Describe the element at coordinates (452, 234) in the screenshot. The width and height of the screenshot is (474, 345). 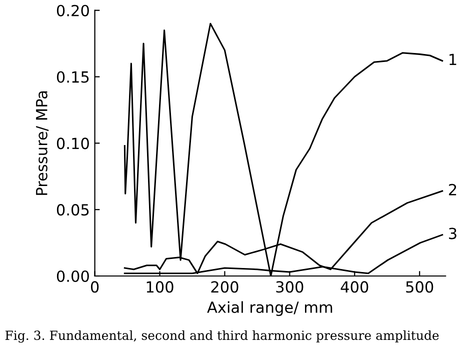
I see `series-label: 3` at that location.